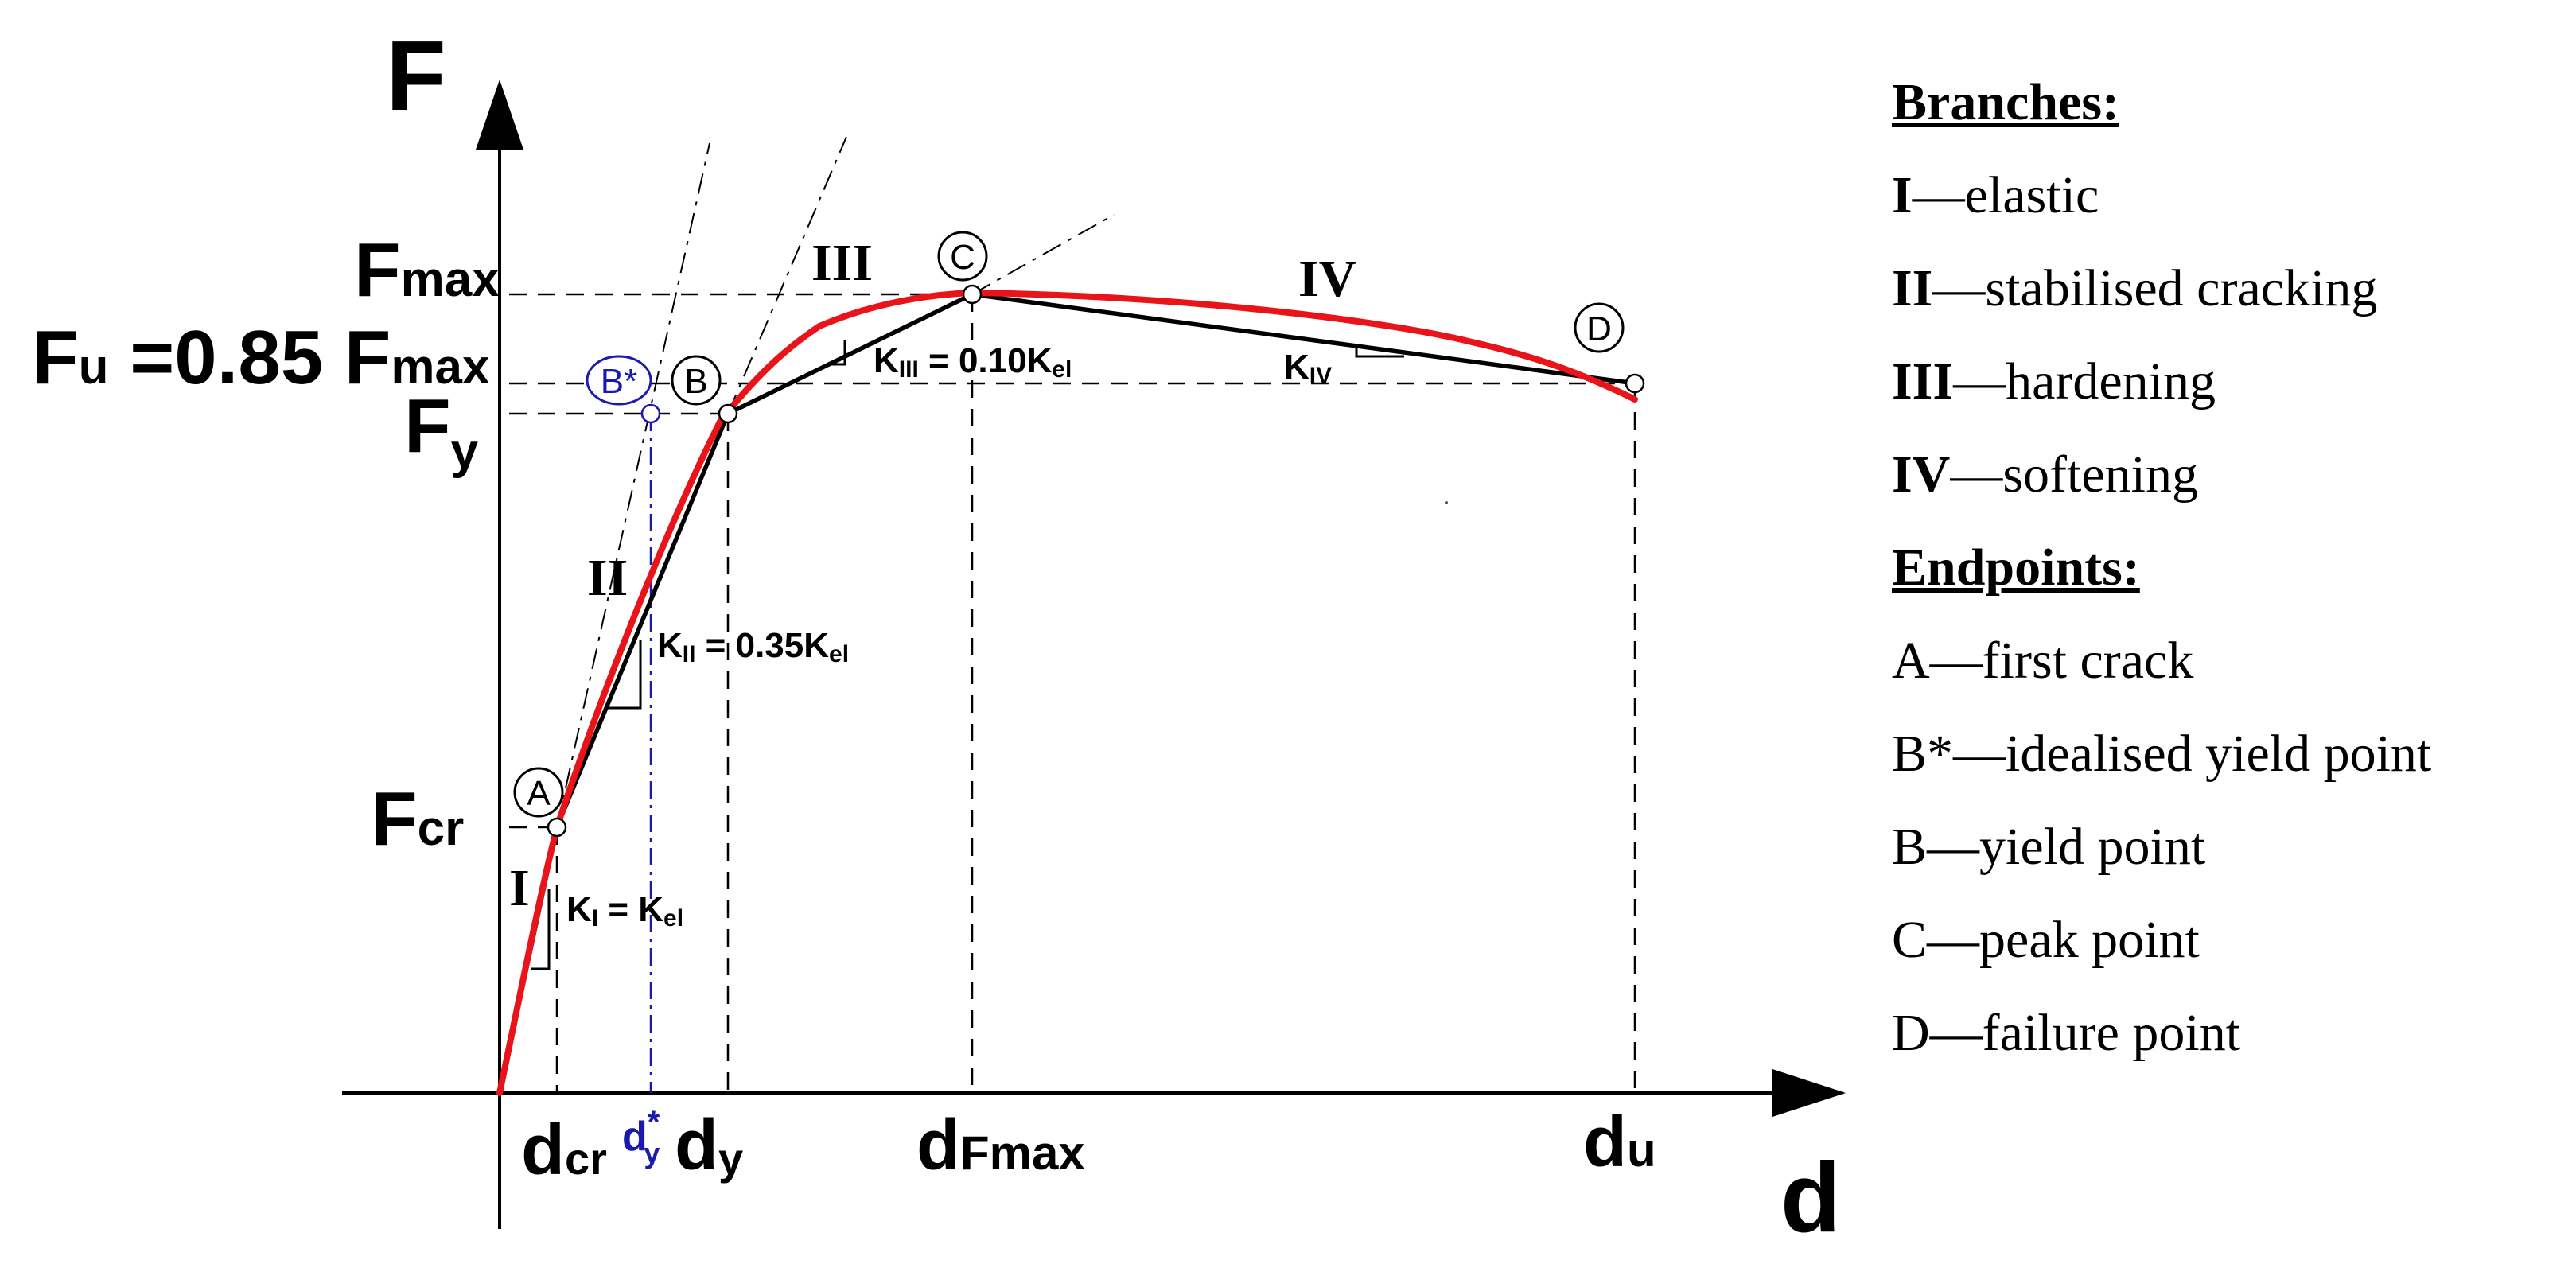  Describe the element at coordinates (428, 426) in the screenshot. I see `label-F-y-main: F` at that location.